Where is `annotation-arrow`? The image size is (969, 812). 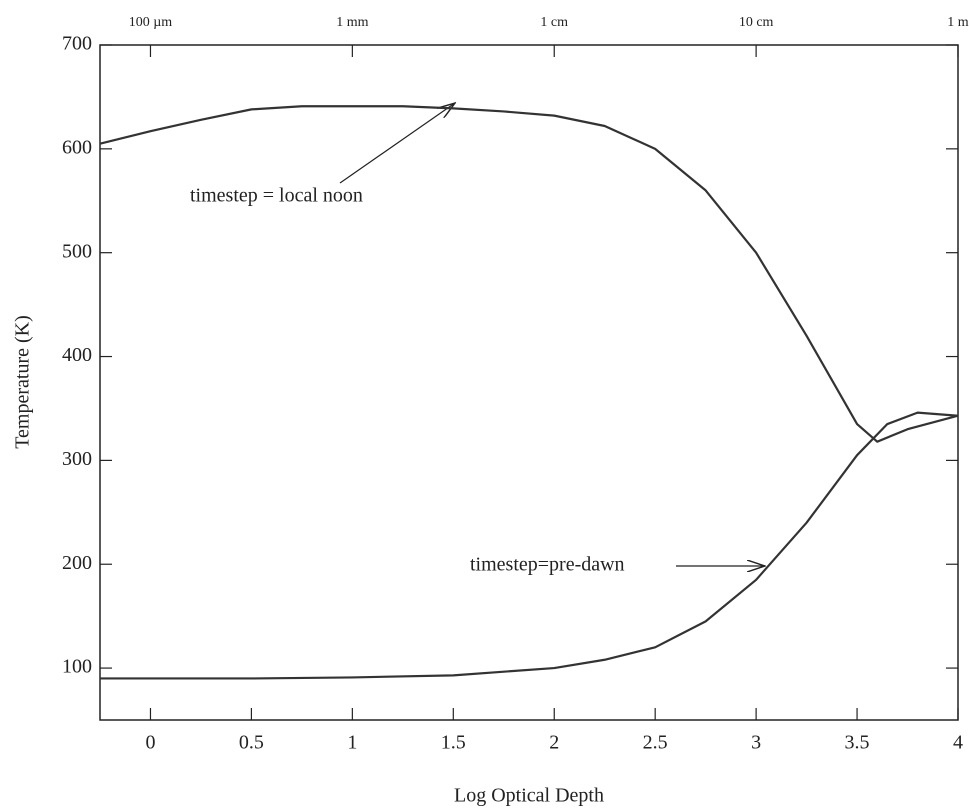 annotation-arrow is located at coordinates (397, 143).